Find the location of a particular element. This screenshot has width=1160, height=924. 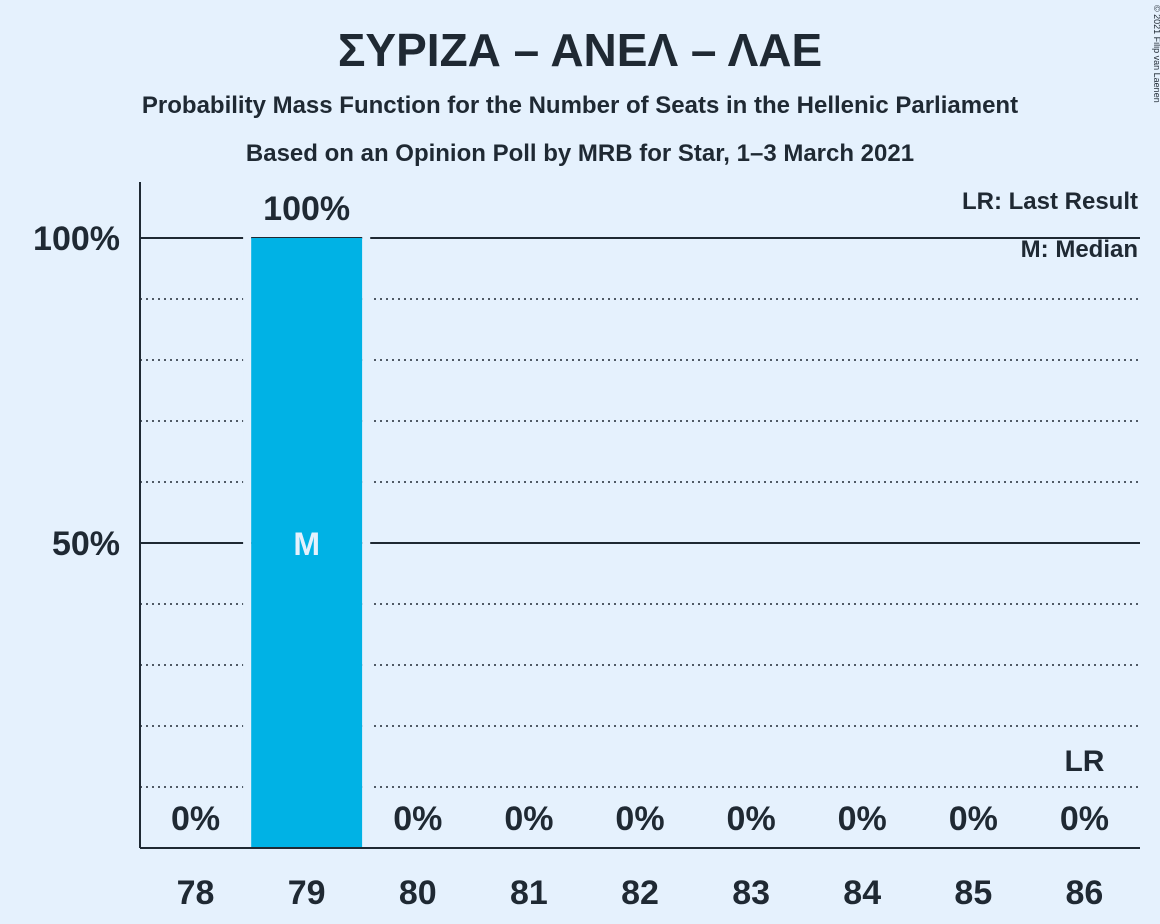

last-result-marker: LR is located at coordinates (1084, 761).